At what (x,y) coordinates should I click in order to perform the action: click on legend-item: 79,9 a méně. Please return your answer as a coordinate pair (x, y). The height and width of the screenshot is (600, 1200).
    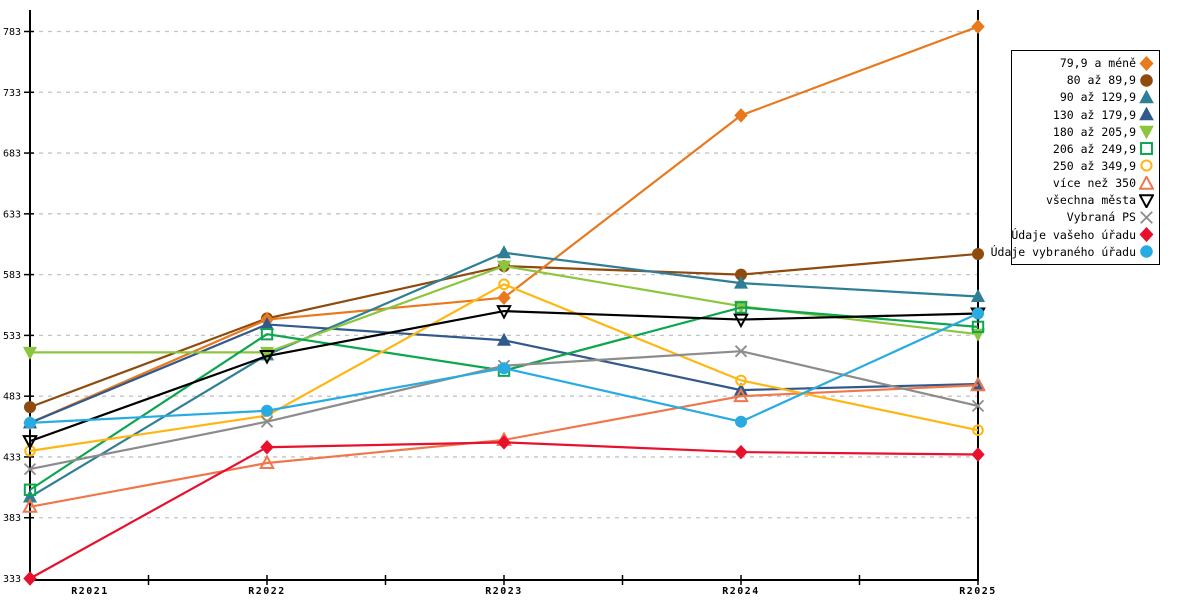
    Looking at the image, I should click on (1084, 63).